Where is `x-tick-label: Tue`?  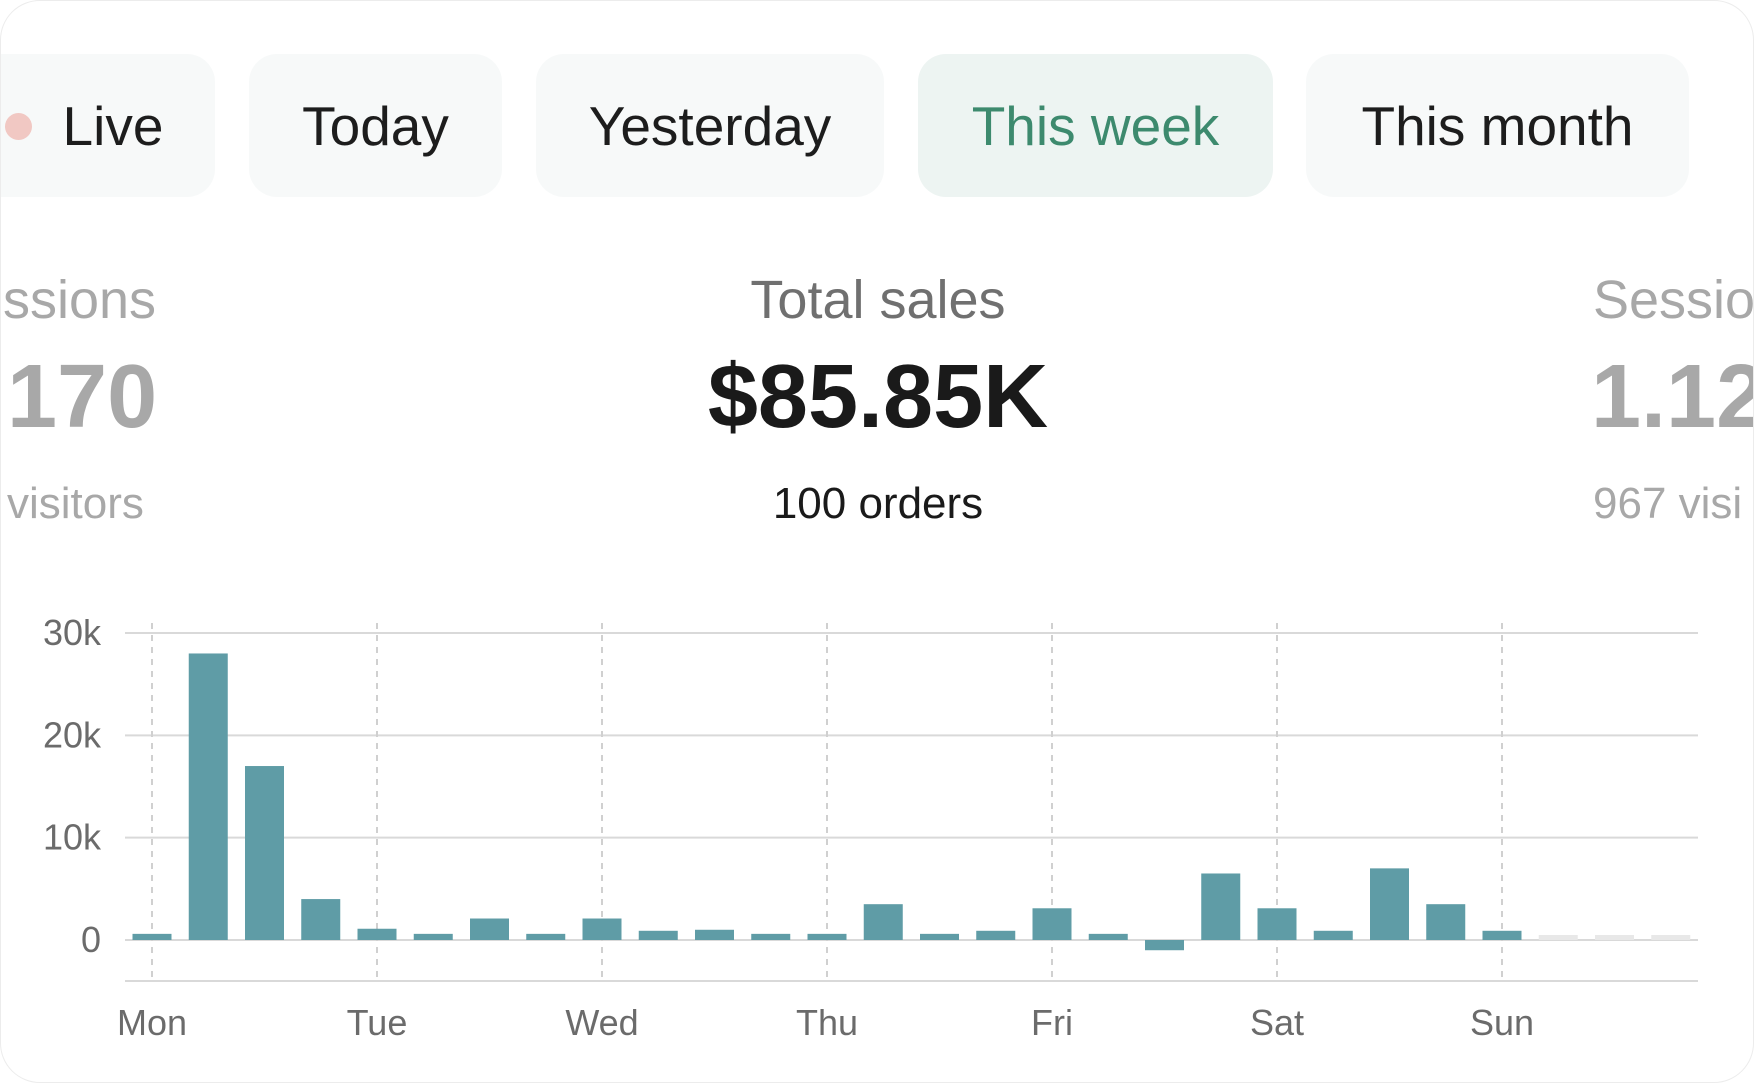
x-tick-label: Tue is located at coordinates (377, 1022).